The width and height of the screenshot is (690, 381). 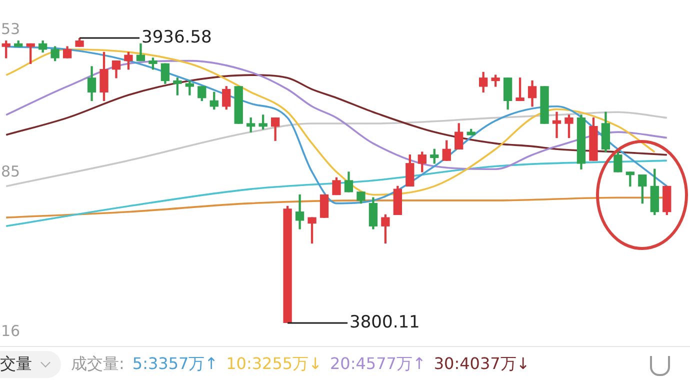 I want to click on annotation: 53, so click(x=10, y=29).